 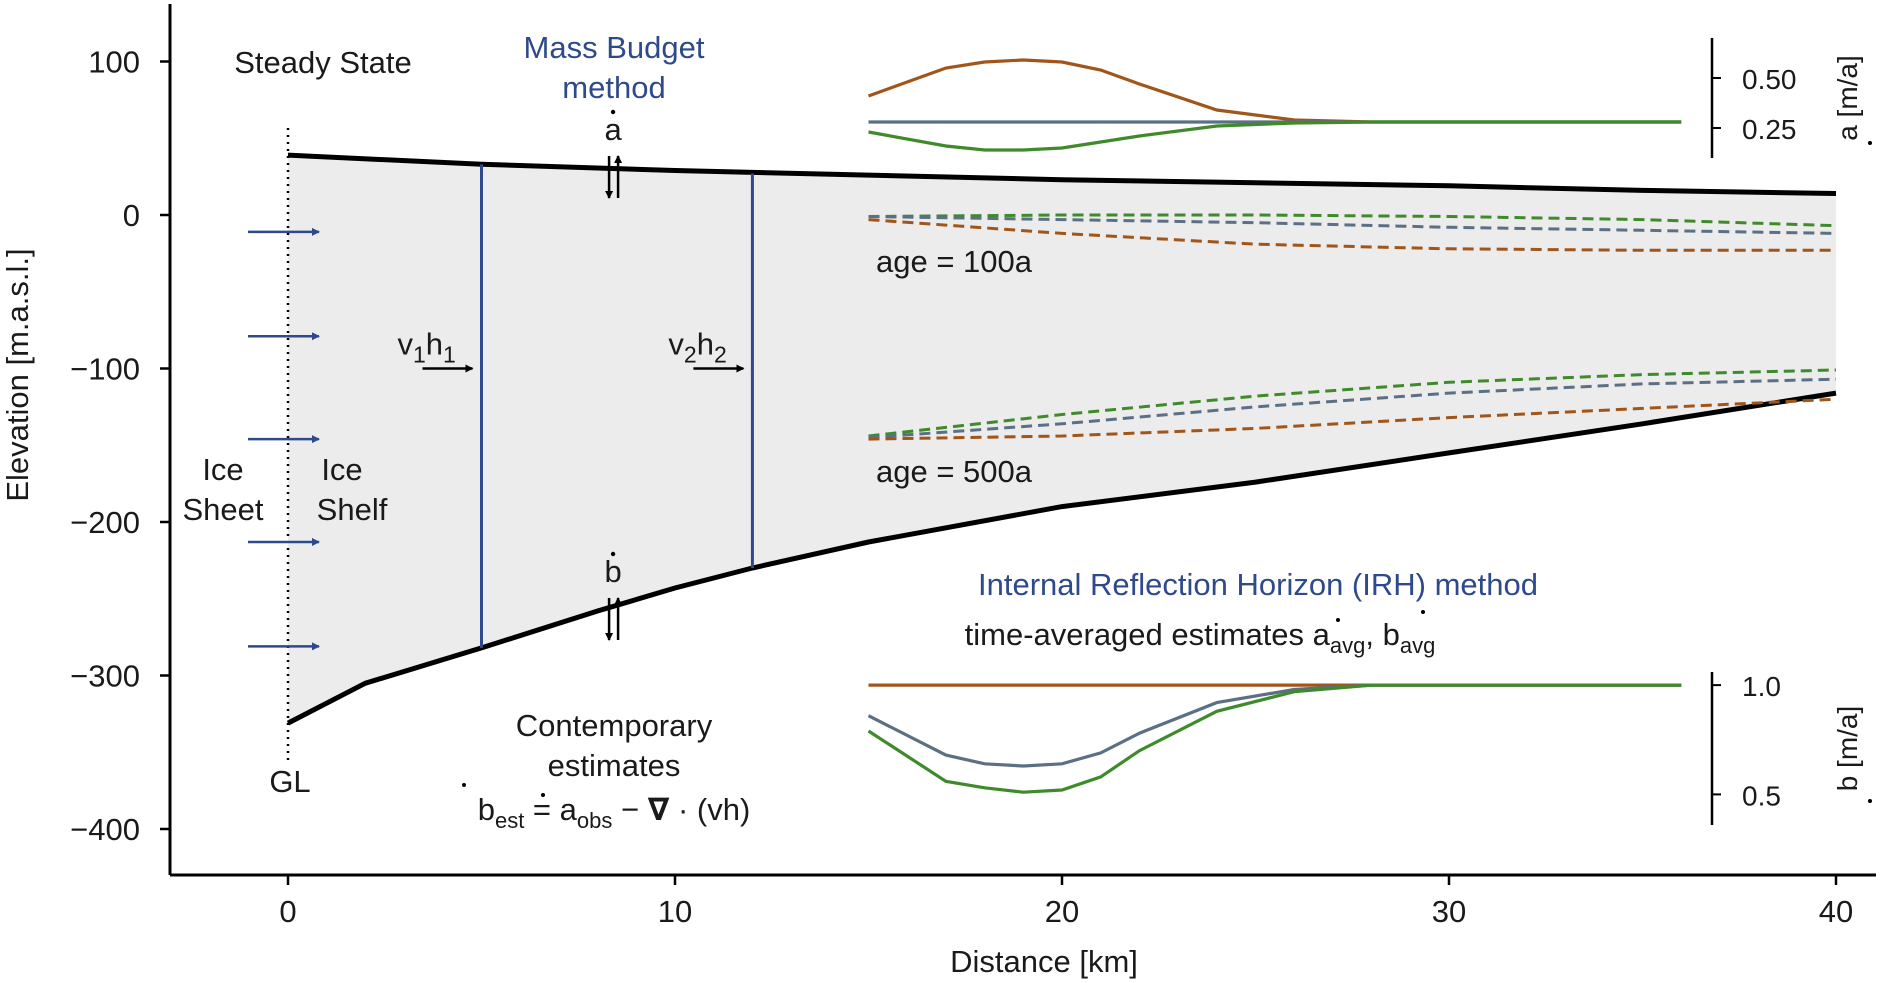 What do you see at coordinates (1322, 634) in the screenshot?
I see `time-averaged-part-2: a` at bounding box center [1322, 634].